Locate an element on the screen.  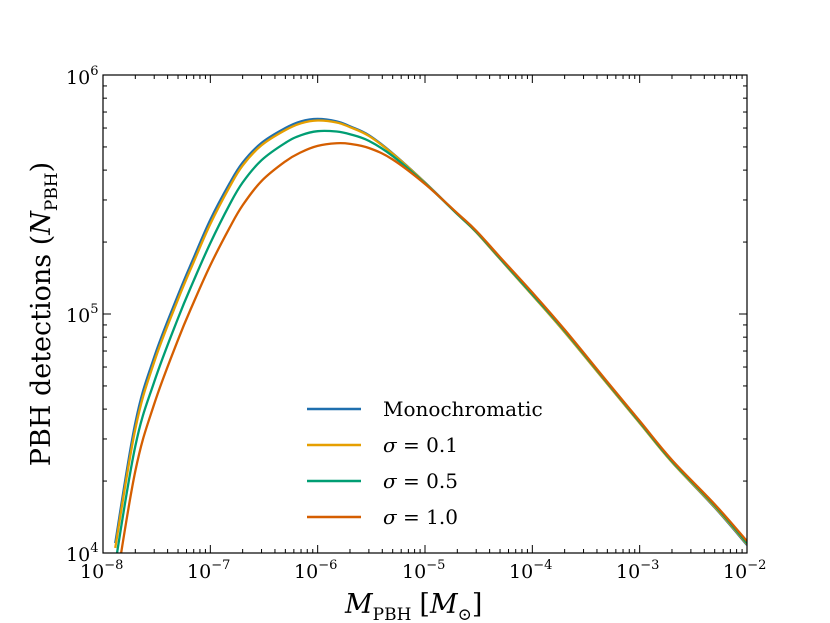
legend-entry-sigma-0.1: σ = 0.1 is located at coordinates (382, 445).